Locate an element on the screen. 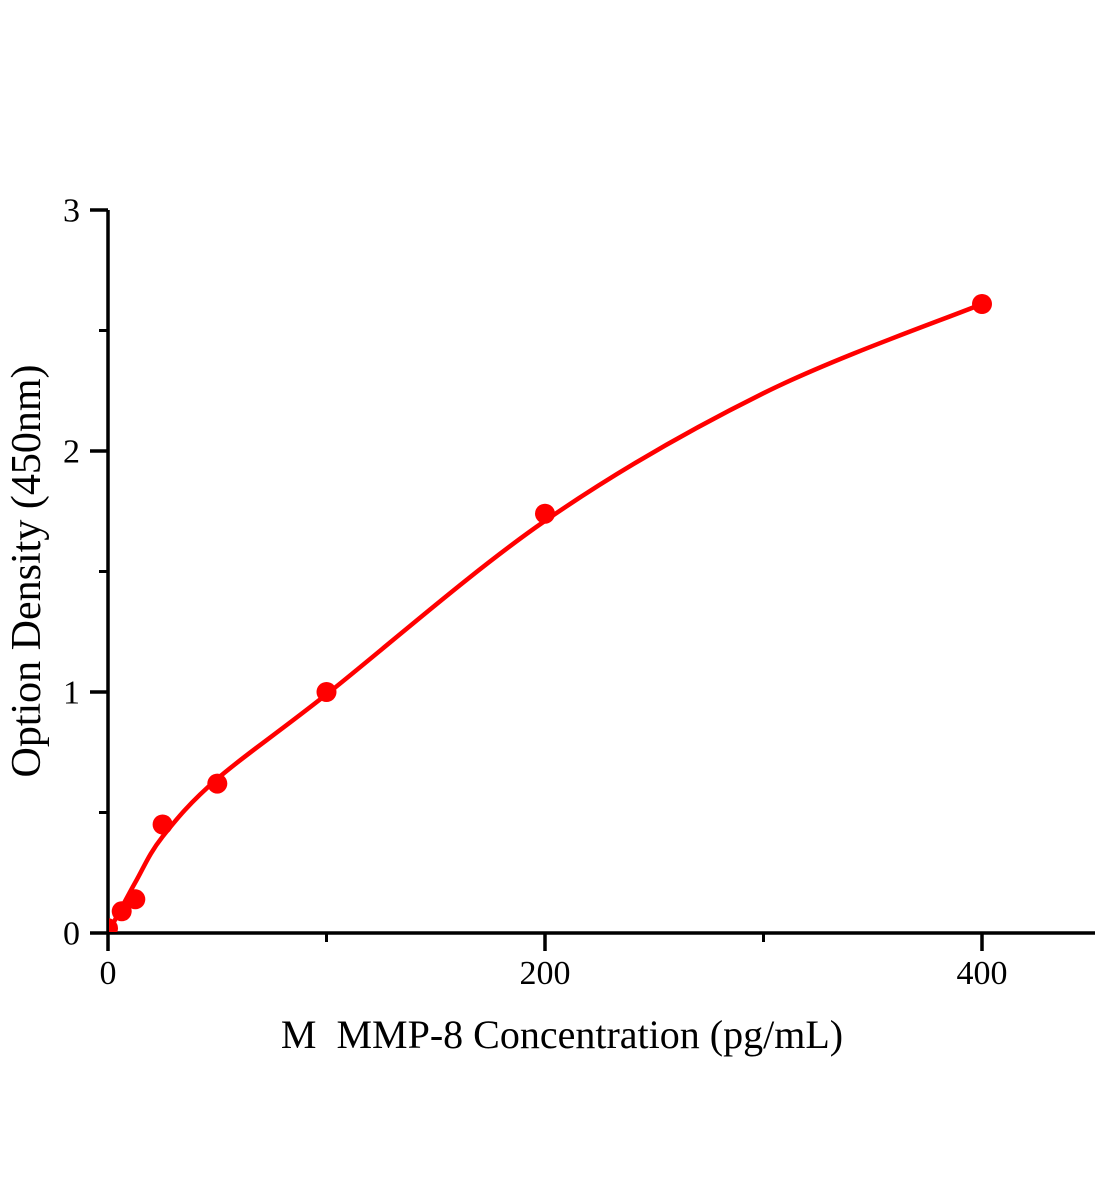 The height and width of the screenshot is (1200, 1104). y-axis-title: Option Density (450nm) is located at coordinates (27, 571).